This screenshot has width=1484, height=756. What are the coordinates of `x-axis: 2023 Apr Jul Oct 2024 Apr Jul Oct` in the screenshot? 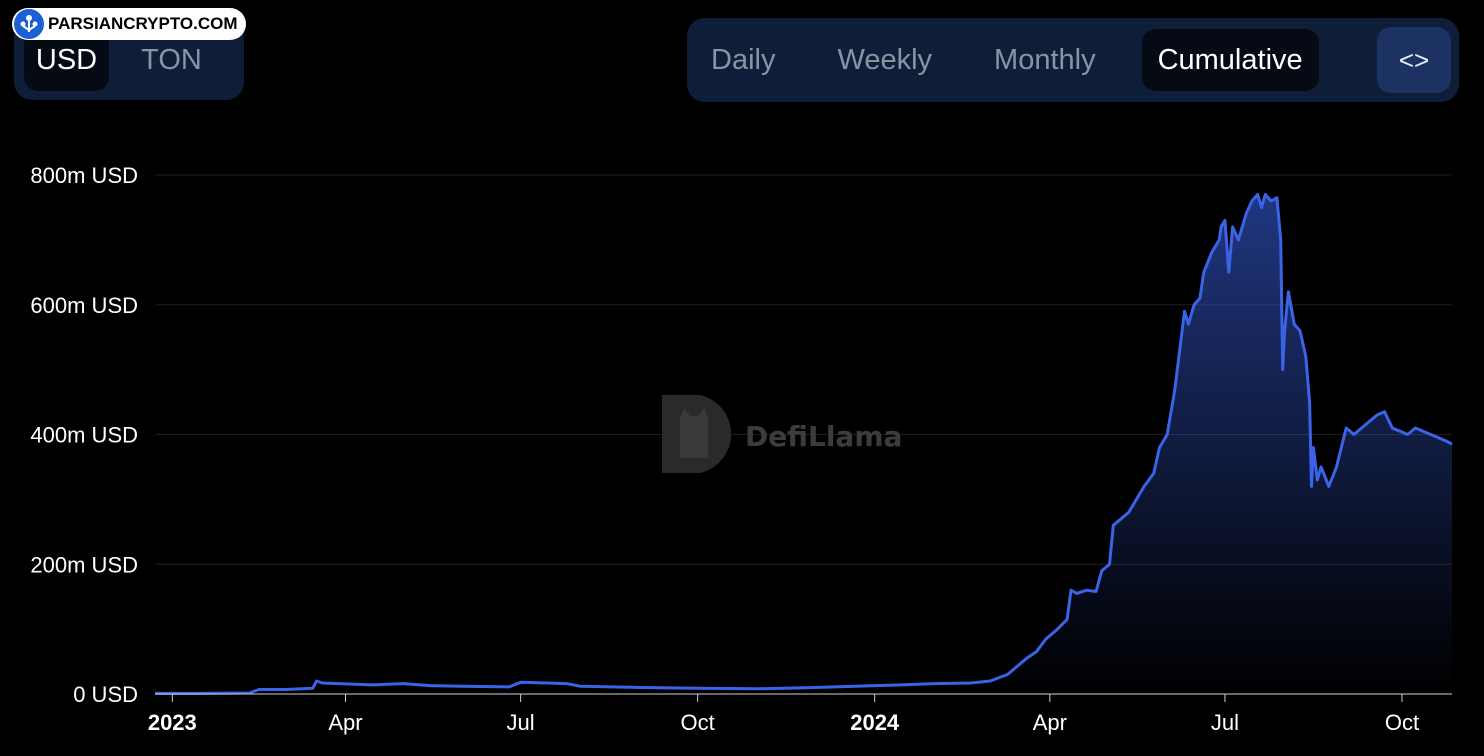 It's located at (783, 714).